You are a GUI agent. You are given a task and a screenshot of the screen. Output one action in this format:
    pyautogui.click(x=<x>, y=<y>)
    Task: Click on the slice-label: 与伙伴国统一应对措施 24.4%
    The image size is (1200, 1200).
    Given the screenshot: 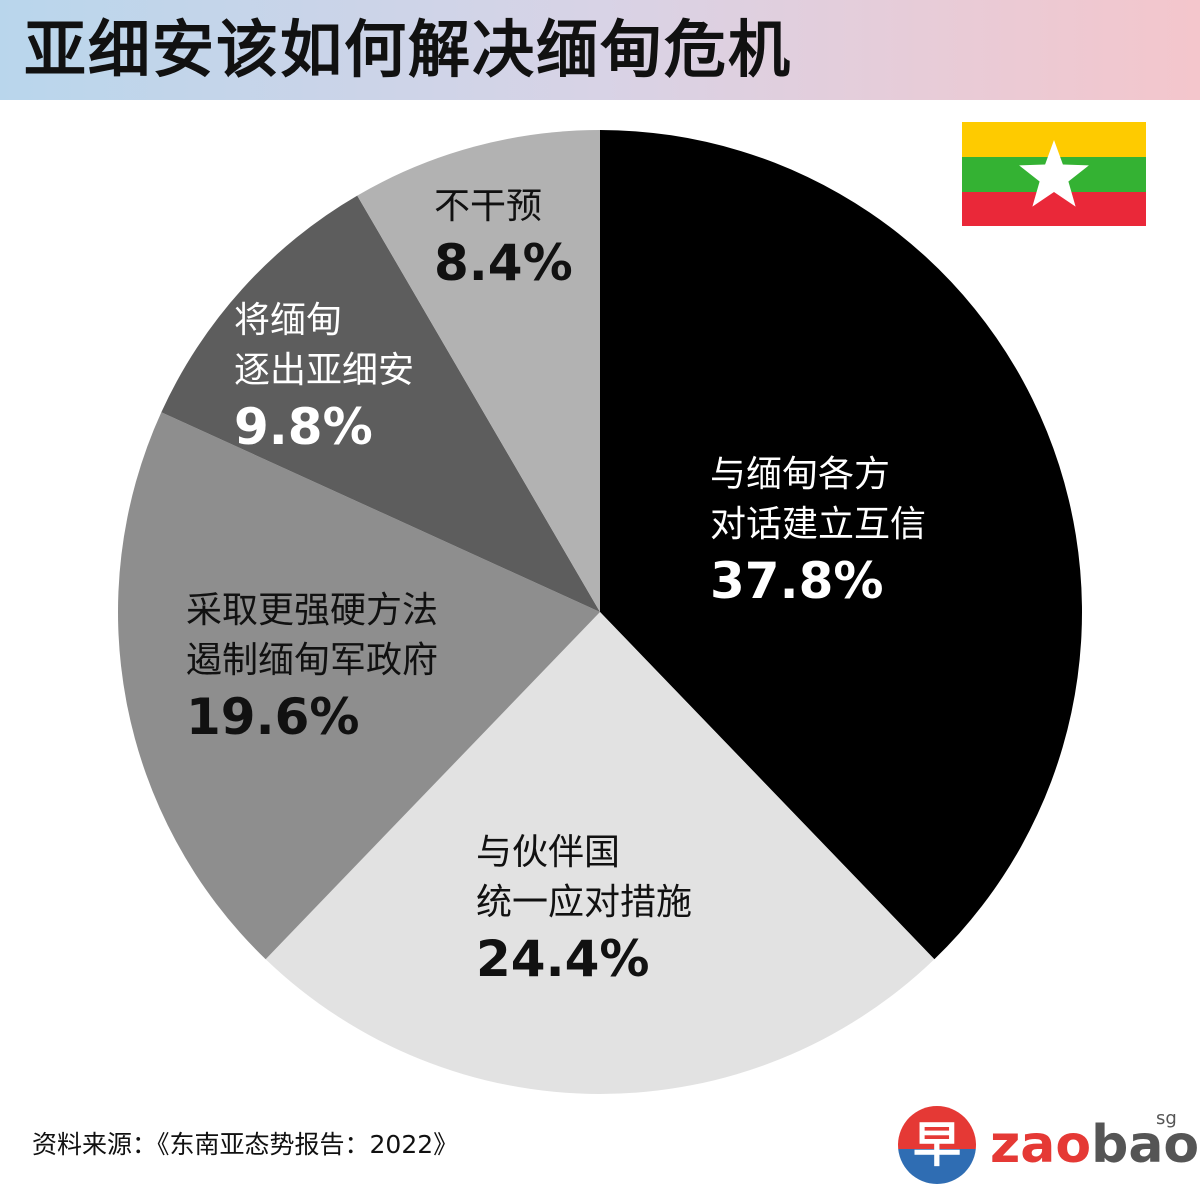 What is the action you would take?
    pyautogui.click(x=584, y=910)
    